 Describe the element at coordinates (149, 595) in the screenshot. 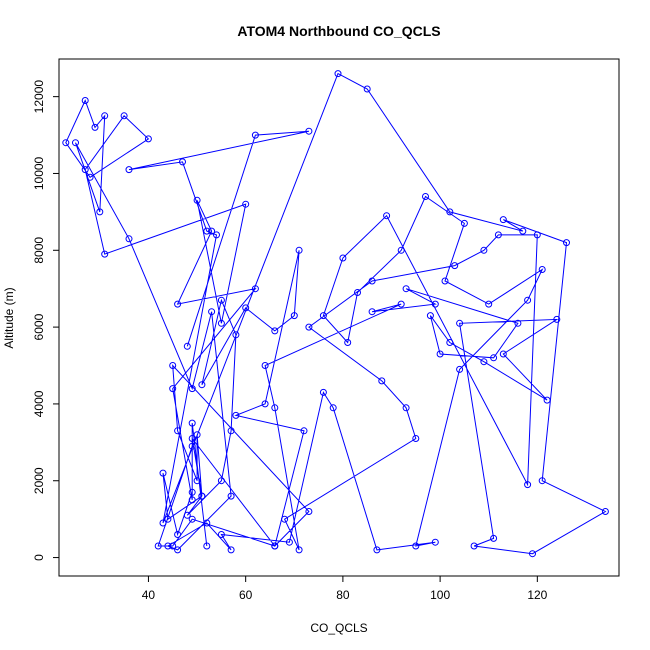

I see `x-tick-label: 40` at that location.